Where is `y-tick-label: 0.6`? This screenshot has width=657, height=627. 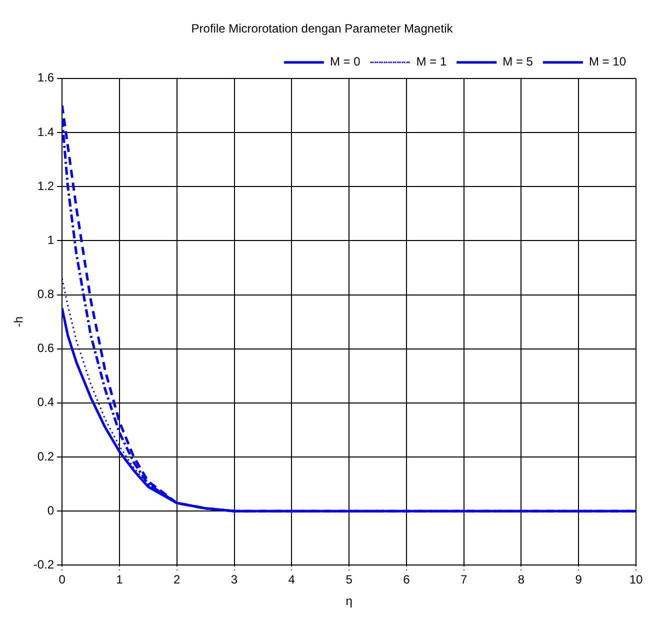
y-tick-label: 0.6 is located at coordinates (45, 348).